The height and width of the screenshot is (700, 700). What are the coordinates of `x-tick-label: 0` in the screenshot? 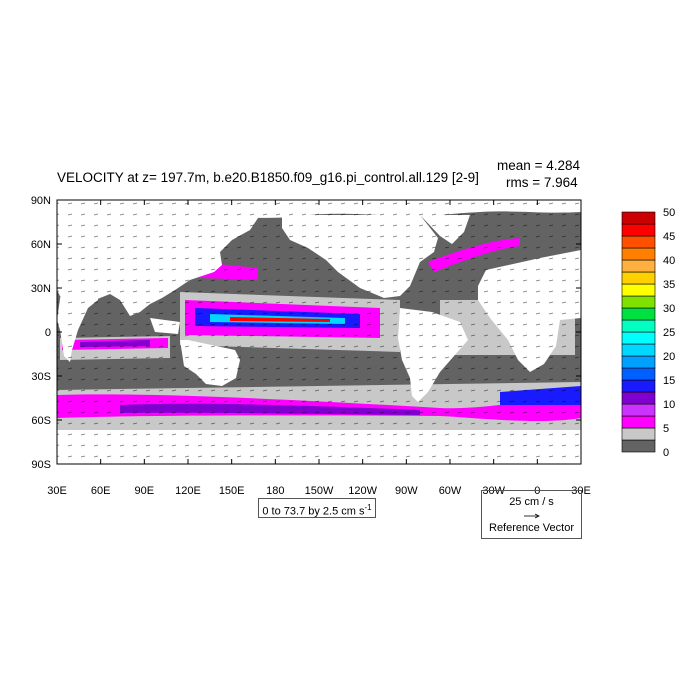 It's located at (537, 491).